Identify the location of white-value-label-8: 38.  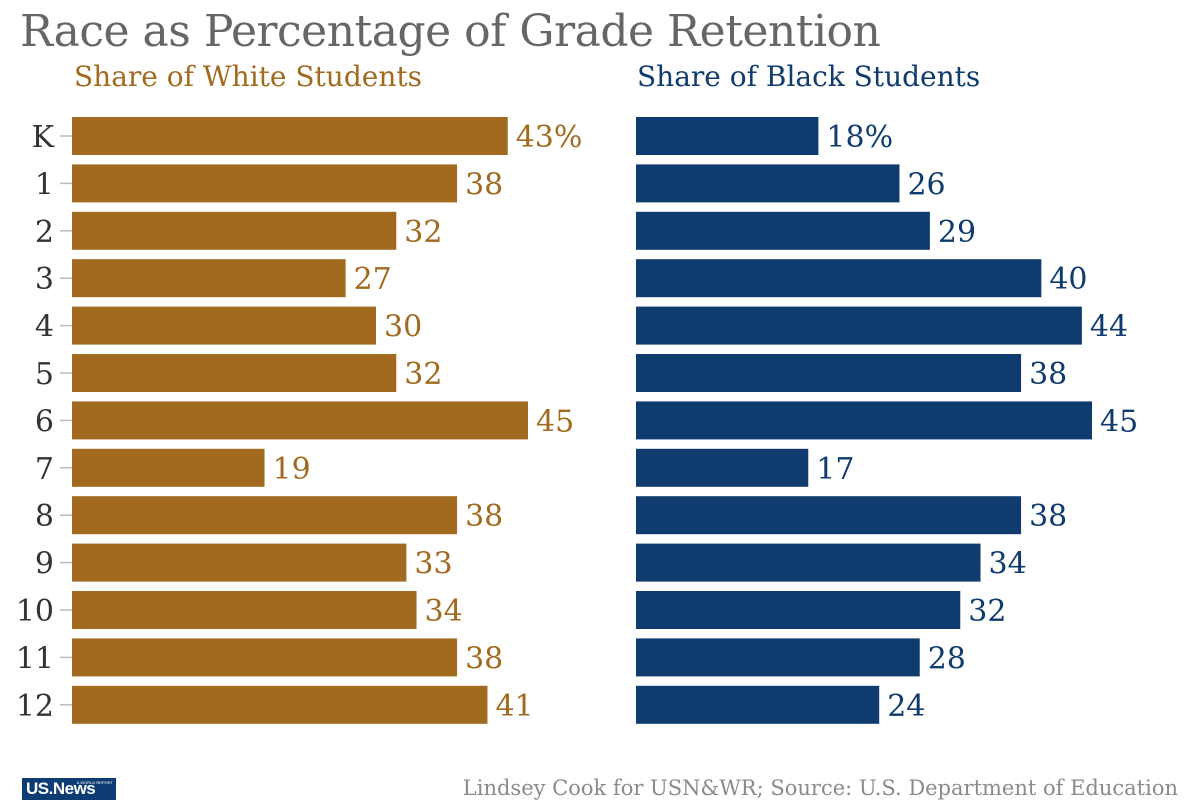
(484, 516).